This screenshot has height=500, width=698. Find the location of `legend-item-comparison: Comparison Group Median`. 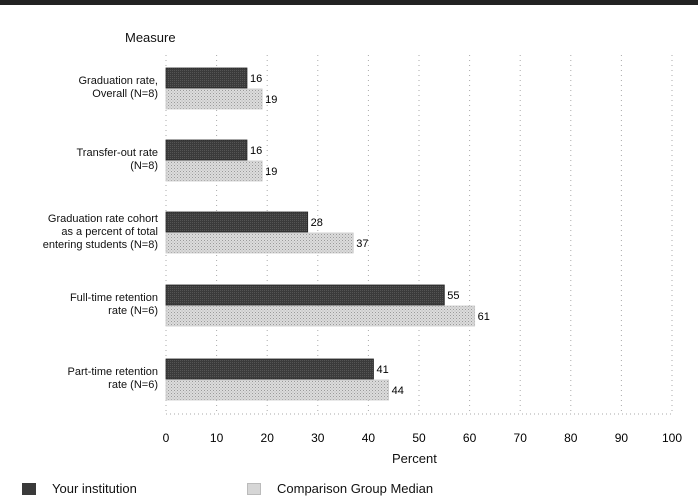

legend-item-comparison: Comparison Group Median is located at coordinates (340, 488).